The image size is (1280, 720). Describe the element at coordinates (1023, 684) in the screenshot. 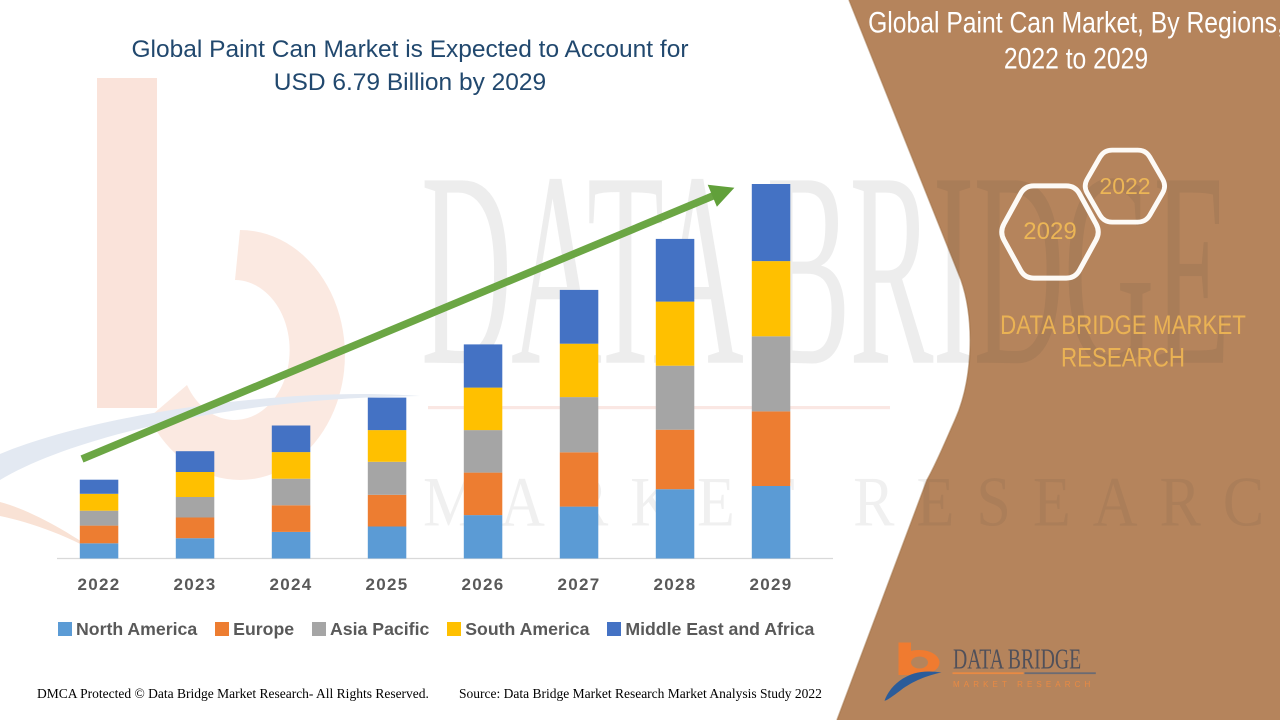

I see `svg-text: MARKET RESEARCH` at that location.